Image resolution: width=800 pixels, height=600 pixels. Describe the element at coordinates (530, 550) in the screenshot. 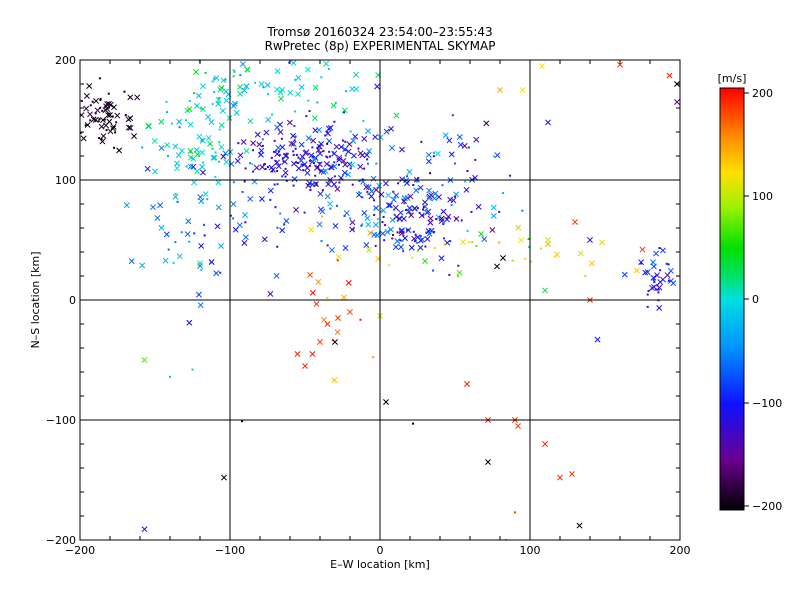

I see `x-tick-label: 100` at that location.